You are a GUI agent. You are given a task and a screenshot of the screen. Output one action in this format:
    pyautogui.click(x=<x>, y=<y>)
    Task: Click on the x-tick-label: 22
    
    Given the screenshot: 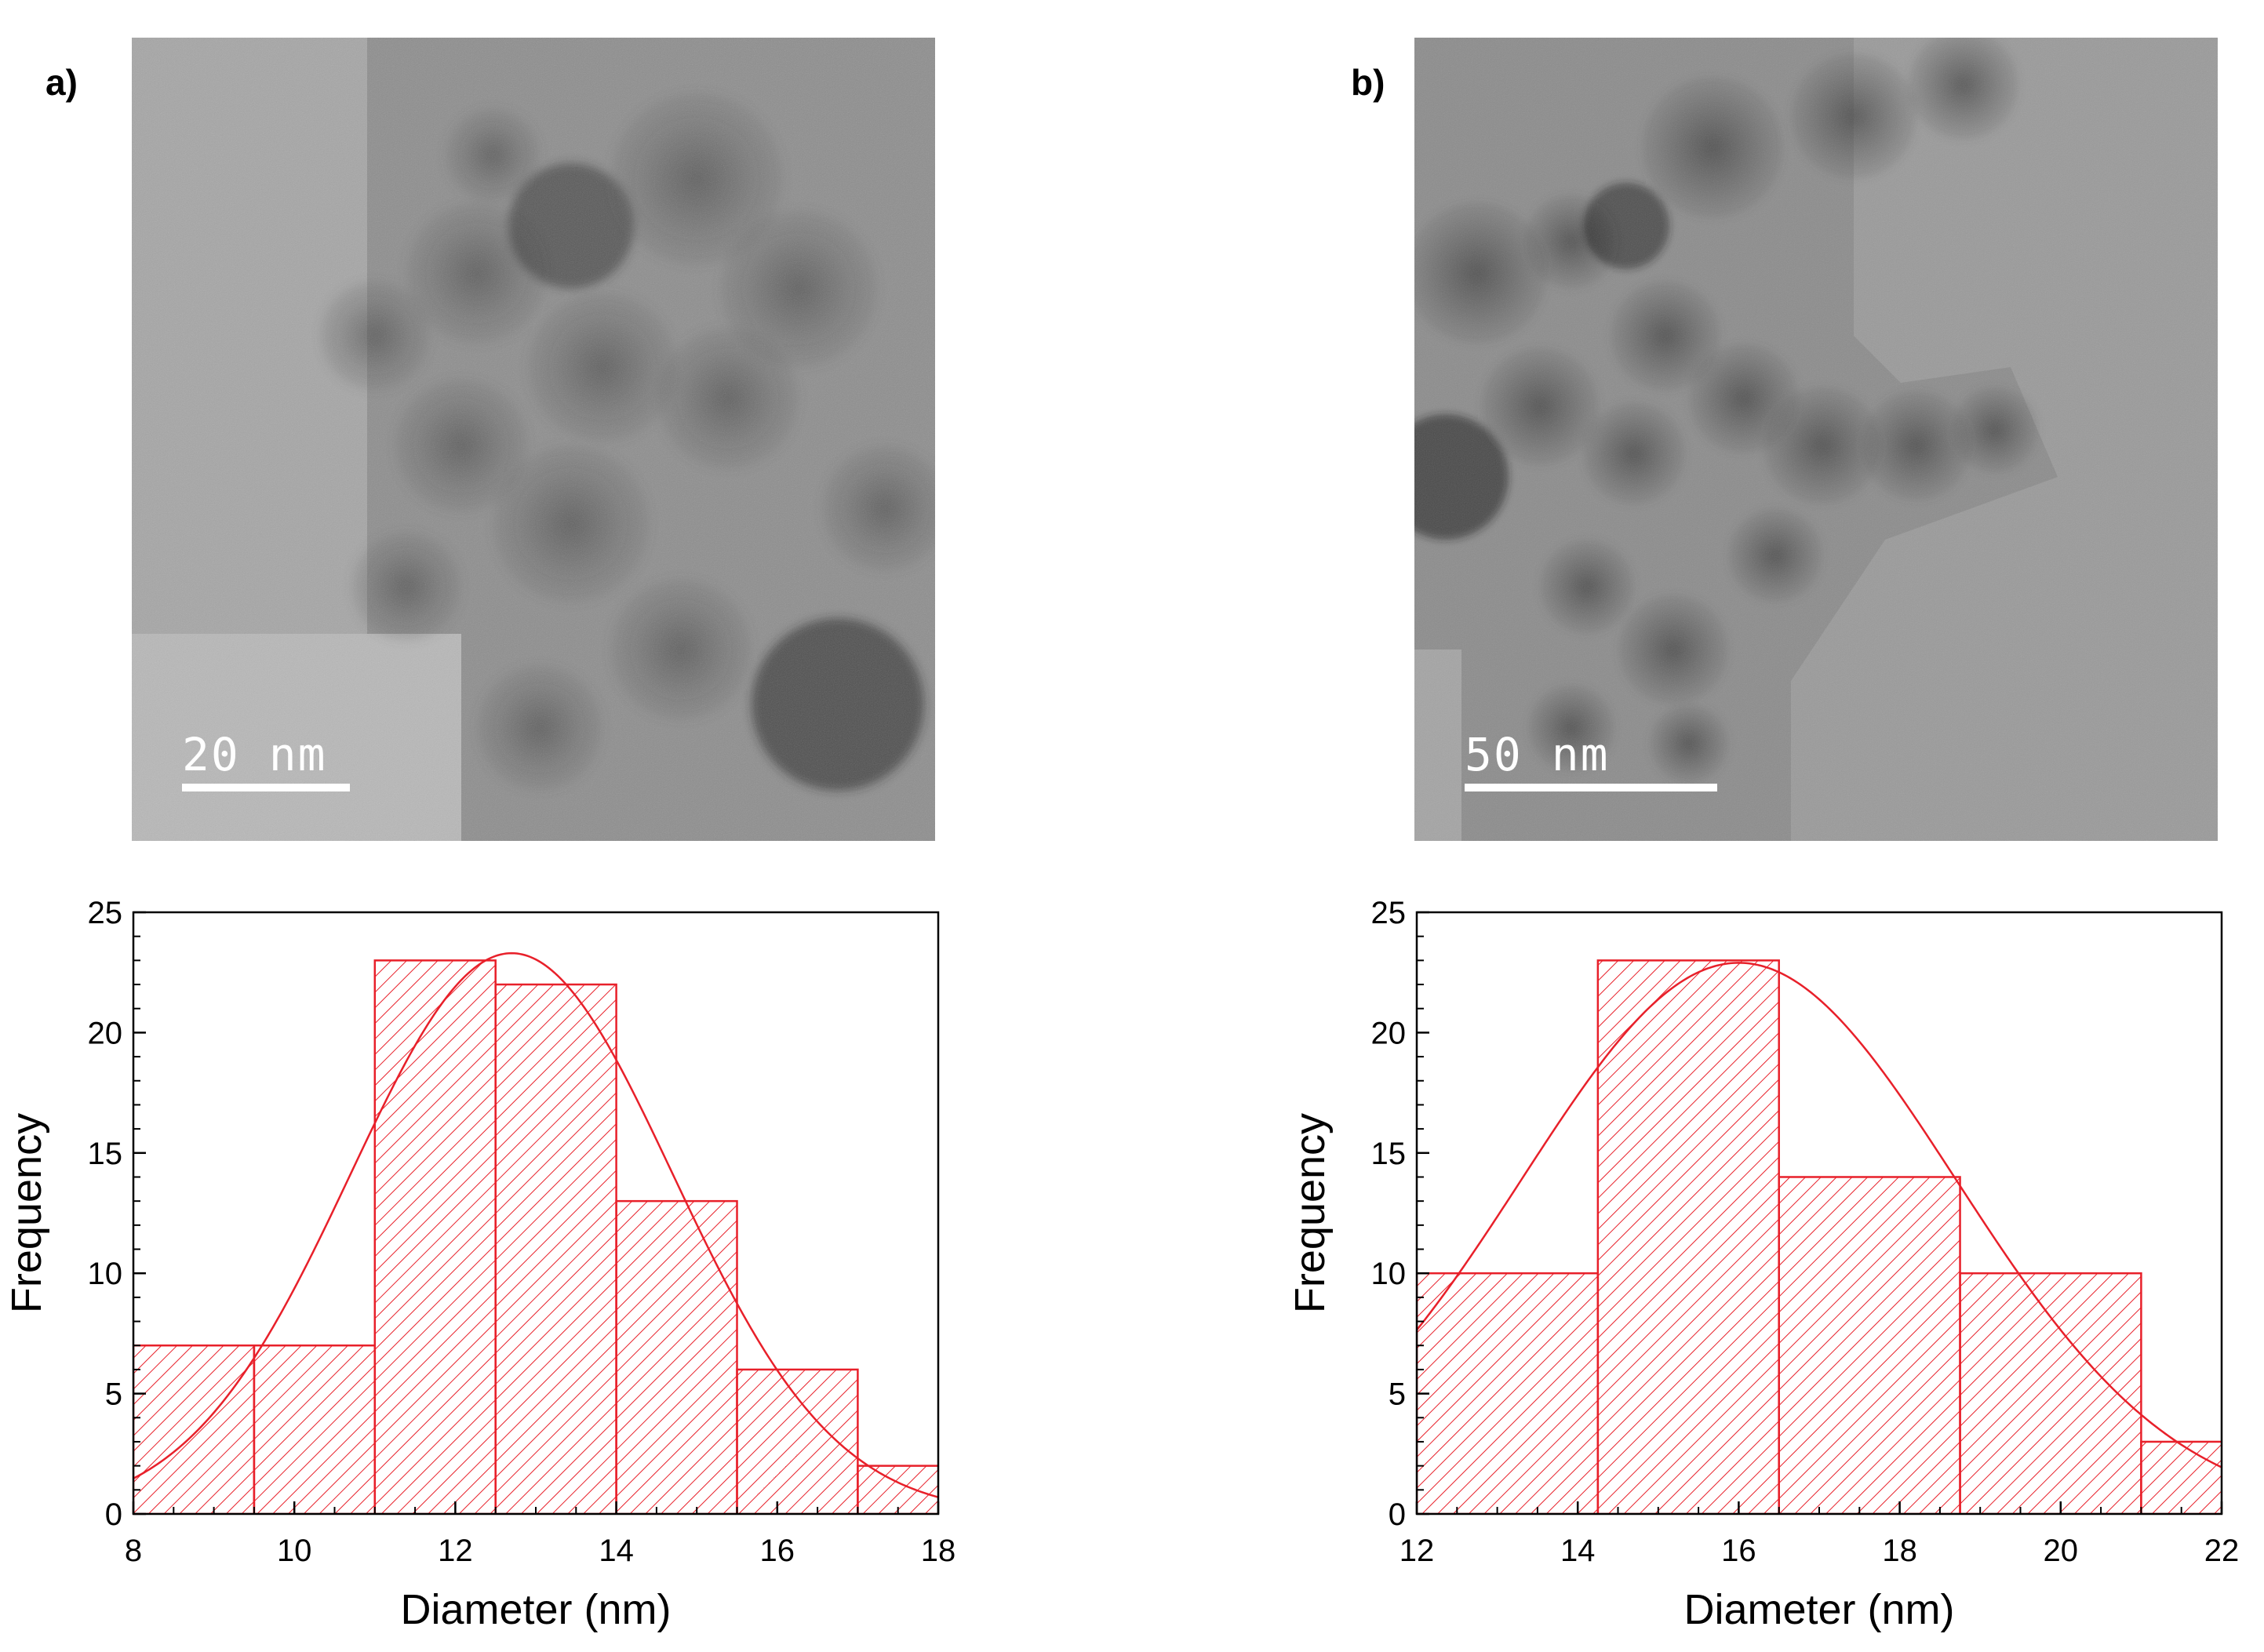 What is the action you would take?
    pyautogui.click(x=2222, y=1551)
    